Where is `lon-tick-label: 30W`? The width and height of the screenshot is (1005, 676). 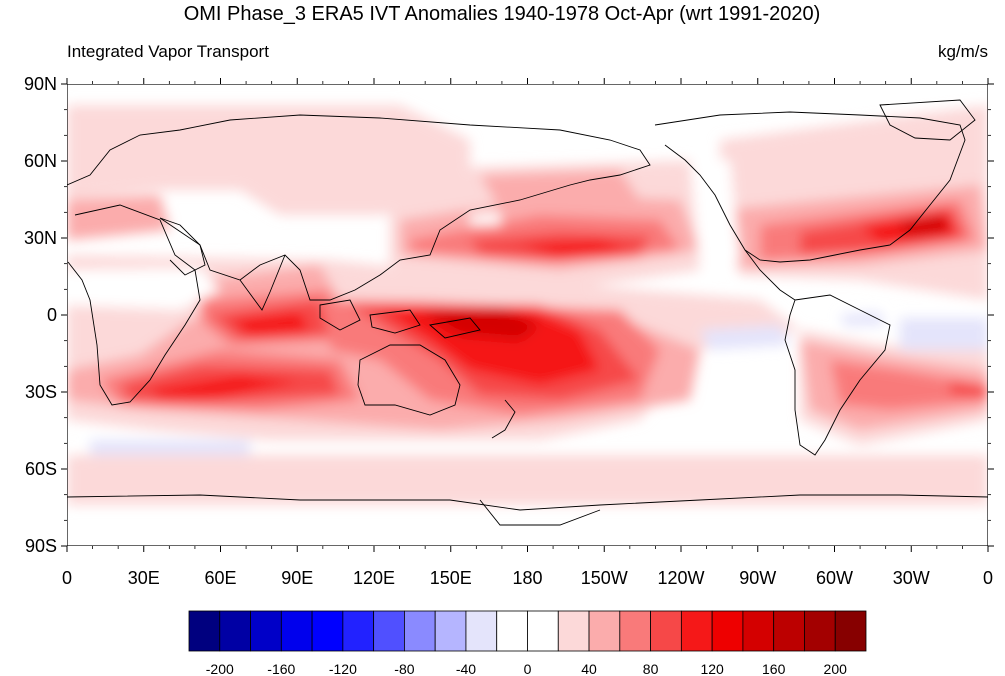 lon-tick-label: 30W is located at coordinates (911, 578).